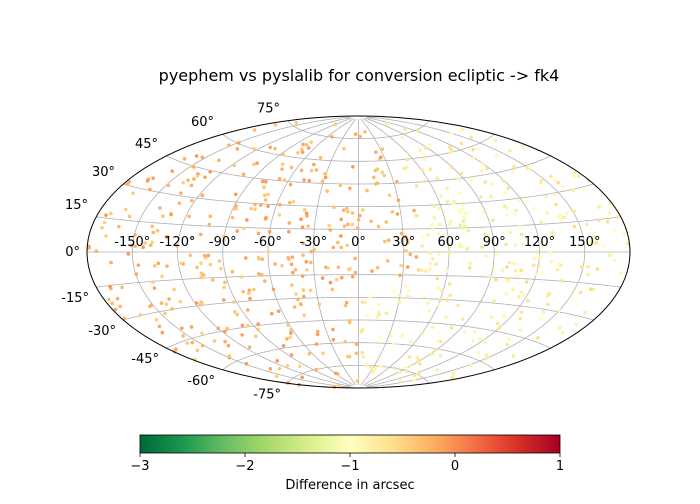 Image resolution: width=700 pixels, height=504 pixels. What do you see at coordinates (244, 466) in the screenshot?
I see `colorbar-tick-label: −2` at bounding box center [244, 466].